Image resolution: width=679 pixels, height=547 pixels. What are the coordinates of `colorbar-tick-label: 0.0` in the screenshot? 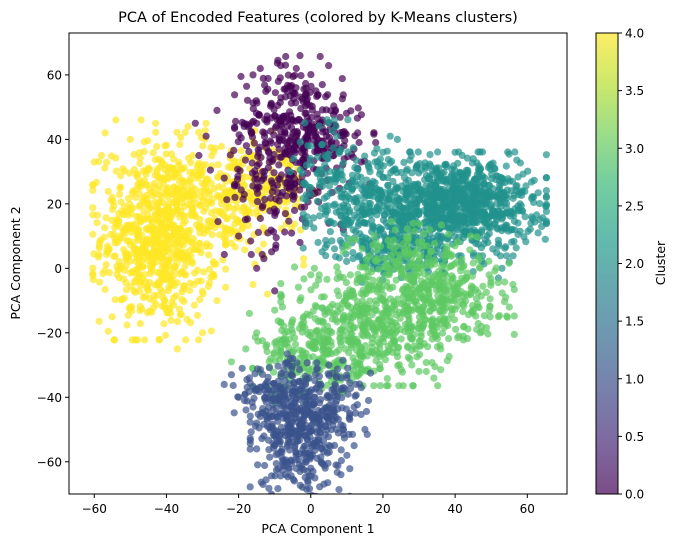 It's located at (634, 495).